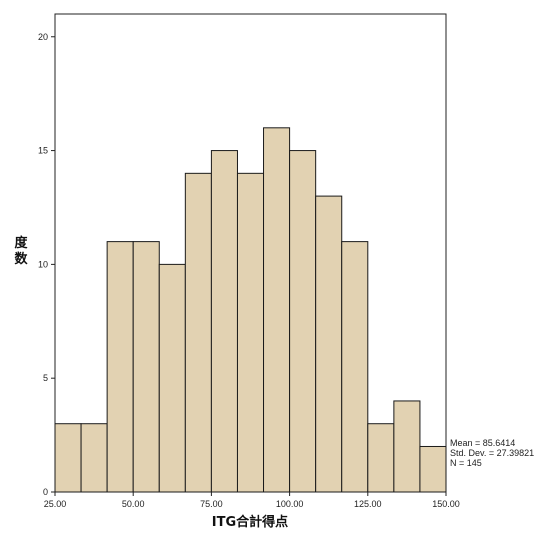  What do you see at coordinates (43, 264) in the screenshot?
I see `y-tick-label: 10` at bounding box center [43, 264].